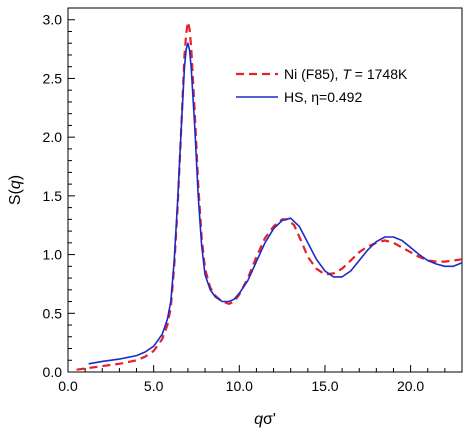 The image size is (474, 434). I want to click on x-axis-label: qσ', so click(265, 419).